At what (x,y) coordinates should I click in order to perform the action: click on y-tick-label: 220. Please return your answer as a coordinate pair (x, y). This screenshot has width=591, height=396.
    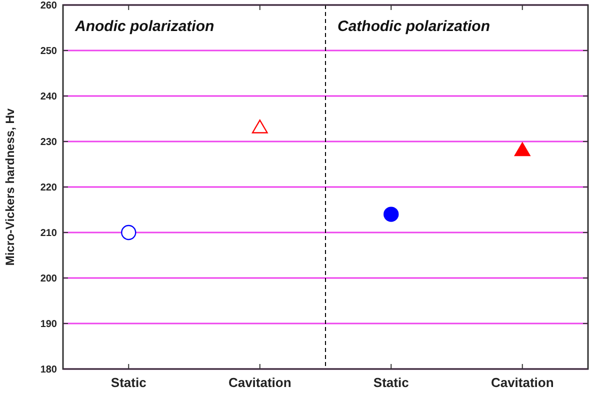
    Looking at the image, I should click on (49, 188).